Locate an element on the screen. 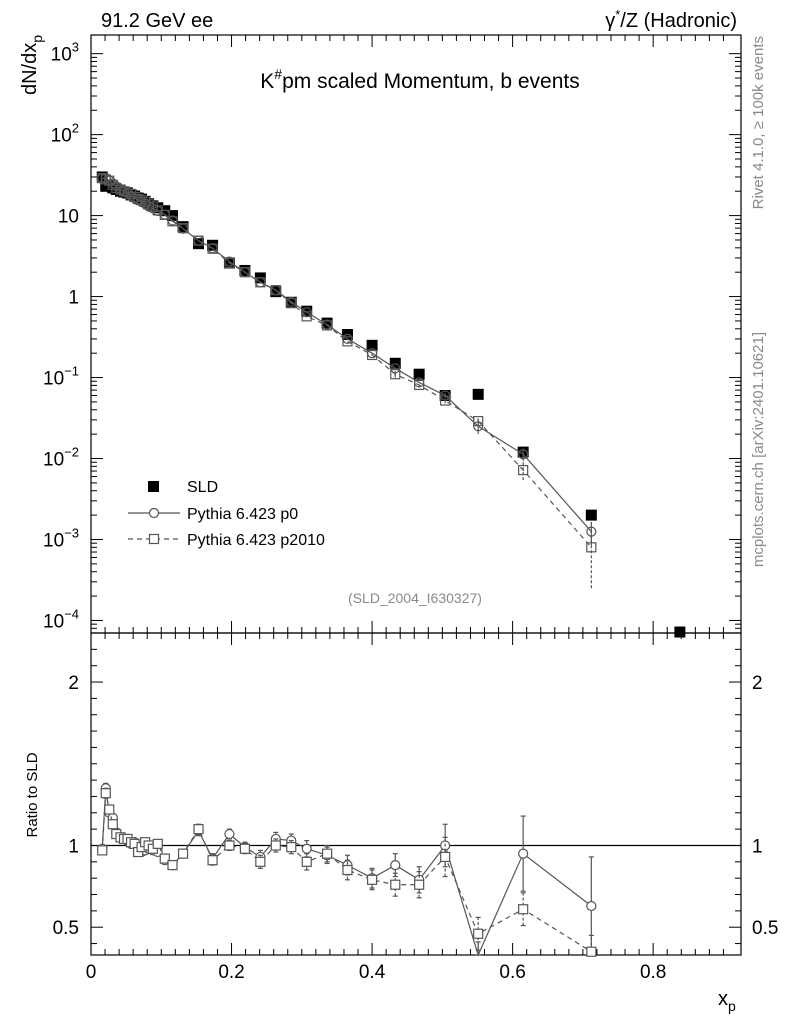  analysis-id-label: (SLD_2004_I630327) is located at coordinates (415, 598).